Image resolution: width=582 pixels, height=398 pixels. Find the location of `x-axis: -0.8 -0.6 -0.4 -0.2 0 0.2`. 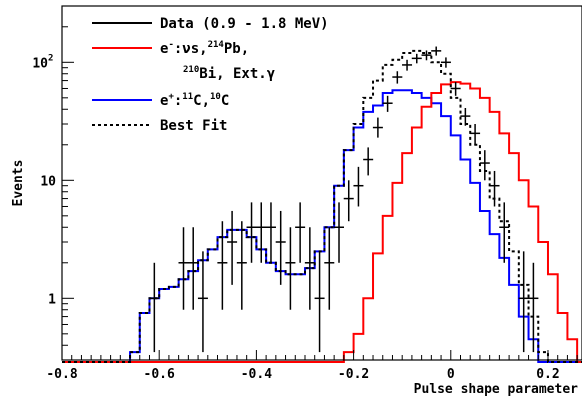

x-axis: -0.8 -0.6 -0.4 -0.2 0 0.2 is located at coordinates (312, 366).